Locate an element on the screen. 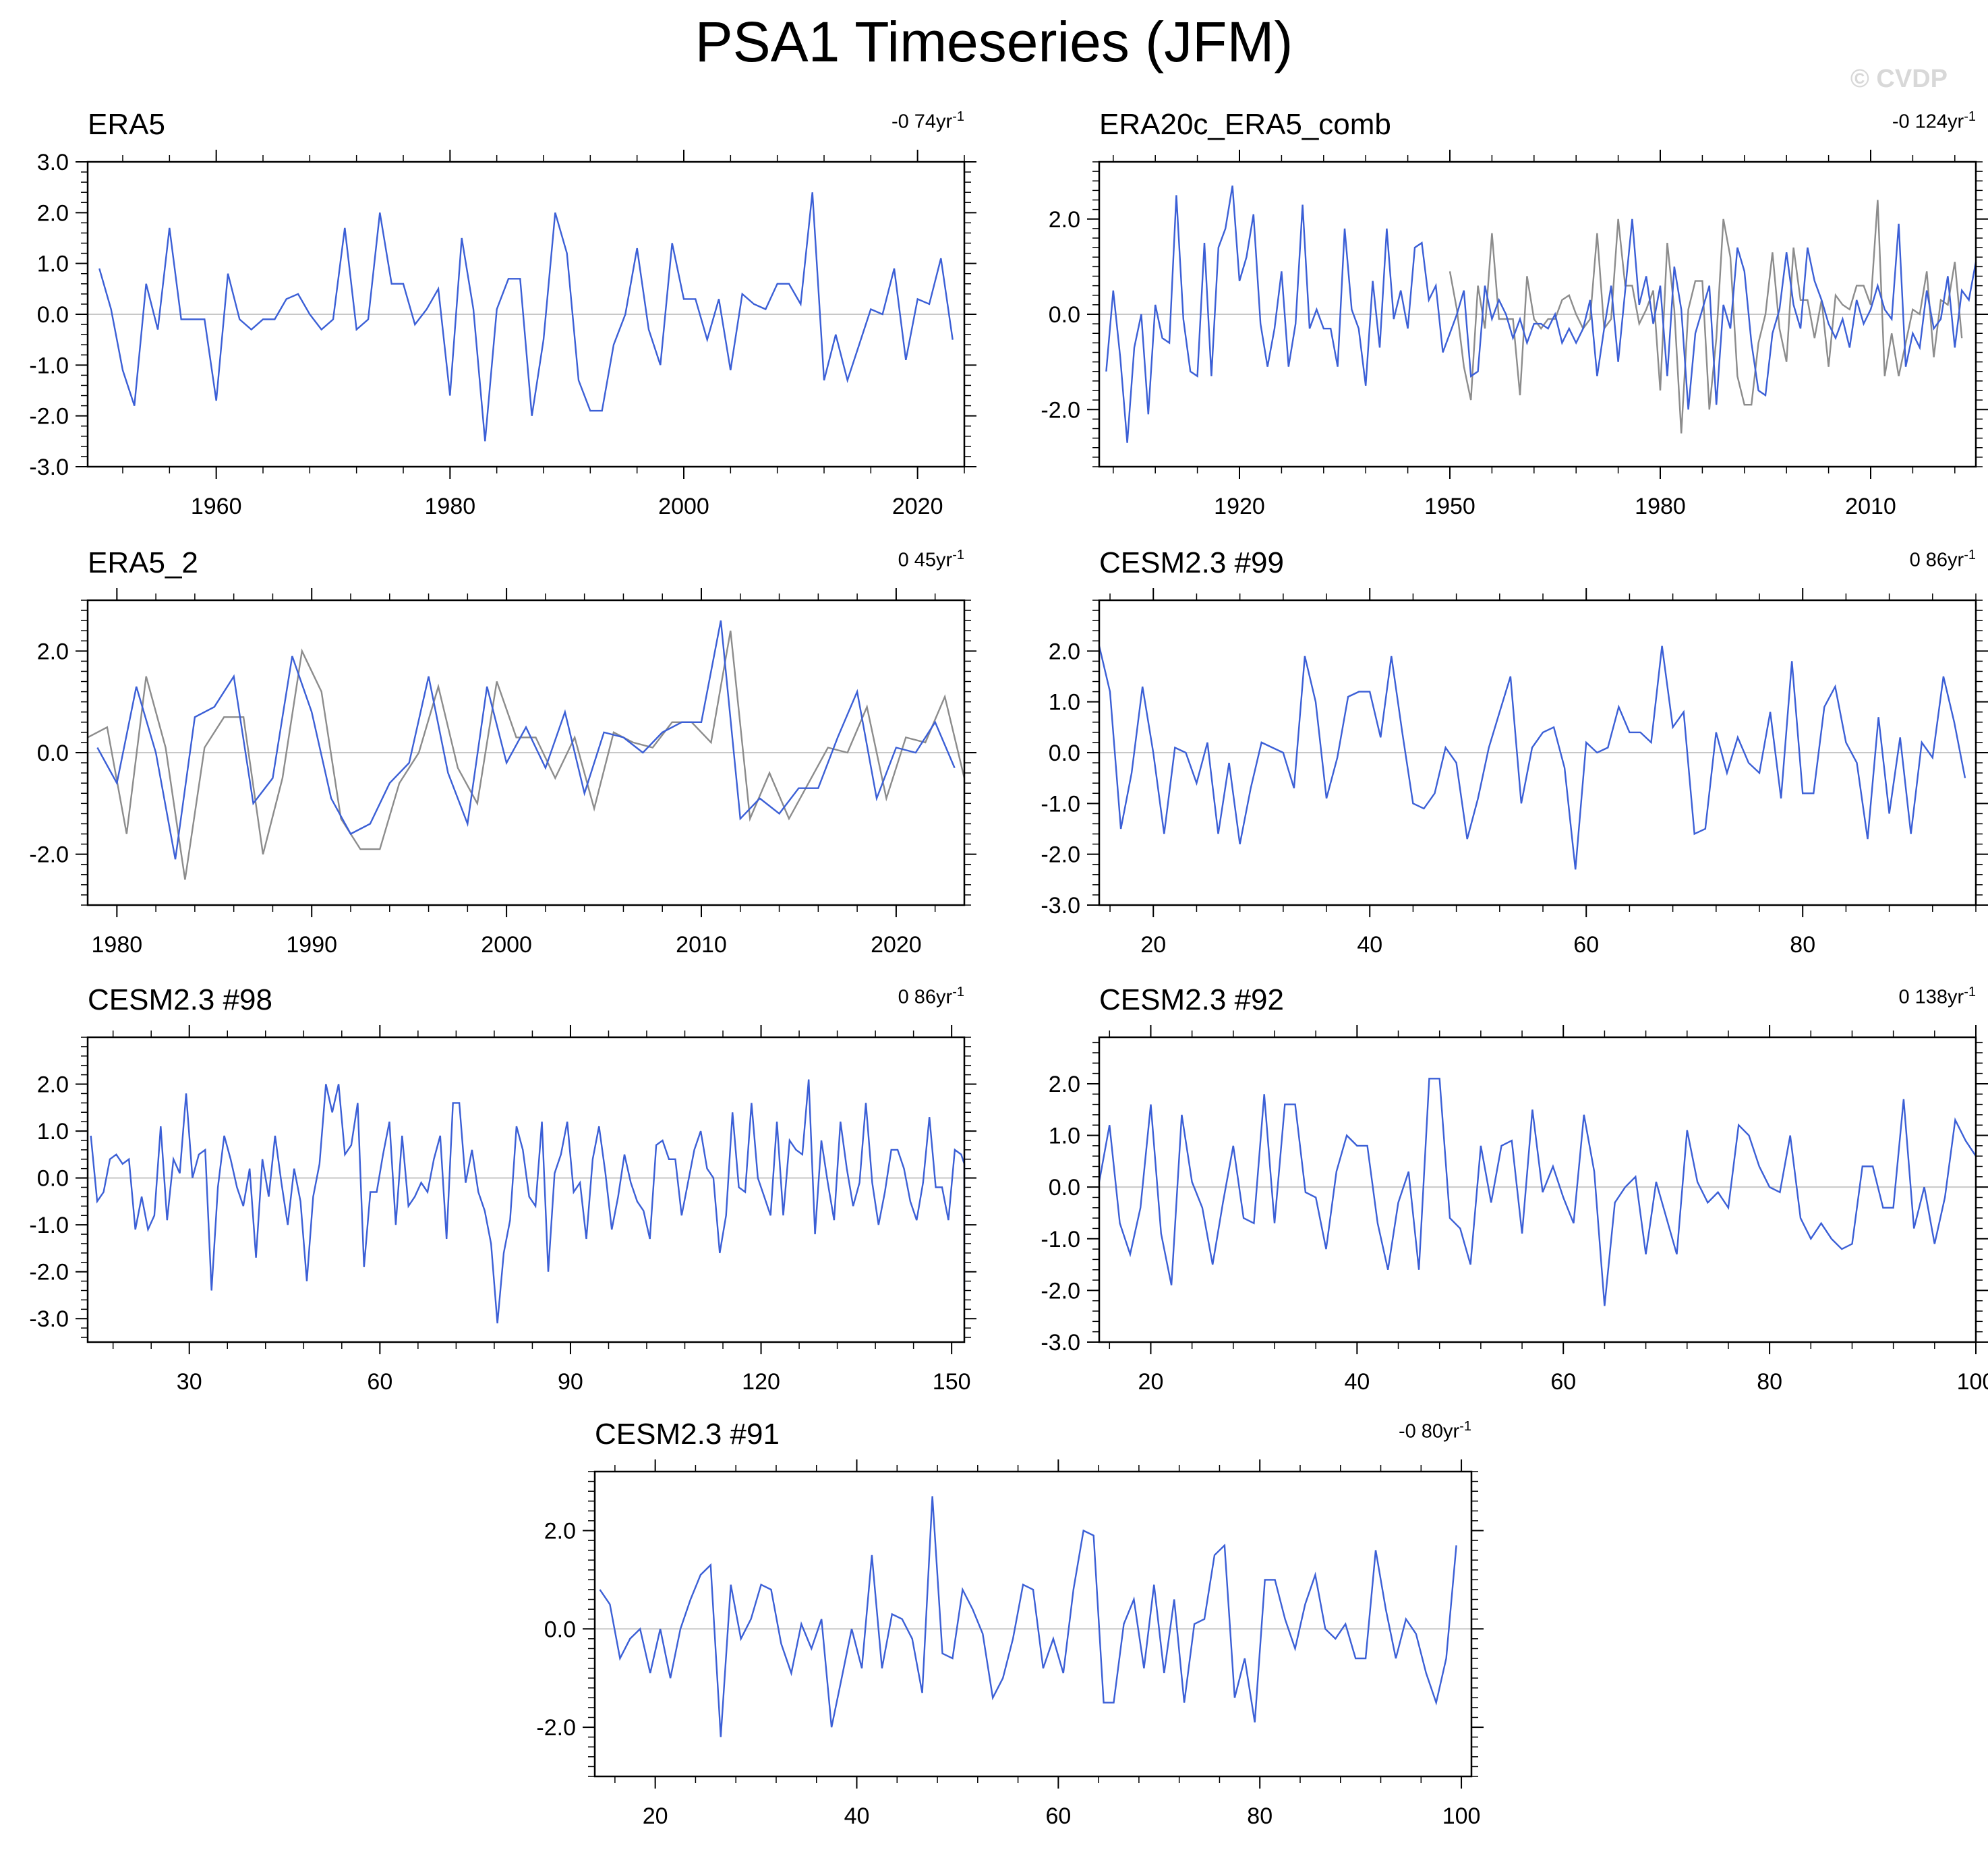  trend-label: 0 45yr-1 is located at coordinates (931, 560).